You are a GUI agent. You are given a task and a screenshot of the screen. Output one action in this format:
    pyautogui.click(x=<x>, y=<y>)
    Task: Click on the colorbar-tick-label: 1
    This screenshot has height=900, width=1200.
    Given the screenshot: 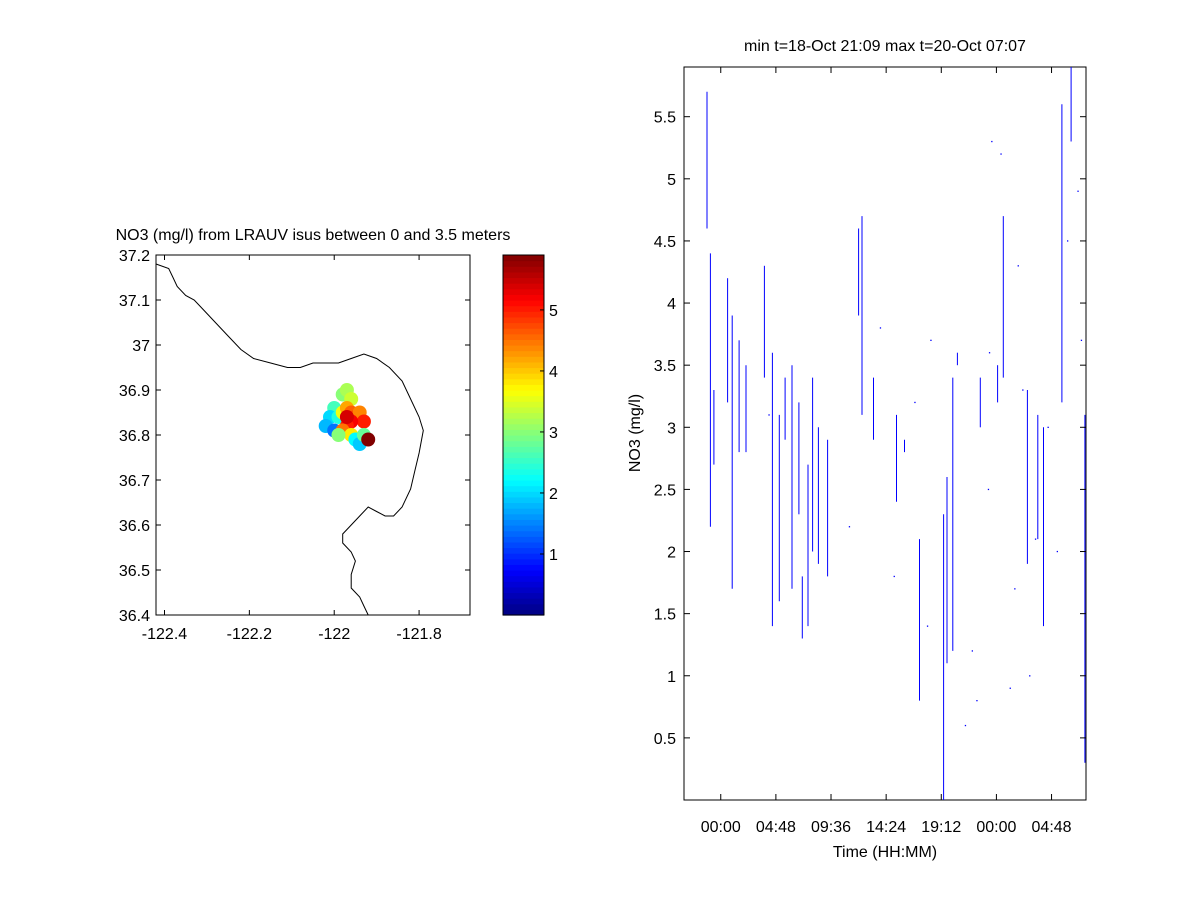 What is the action you would take?
    pyautogui.click(x=553, y=555)
    